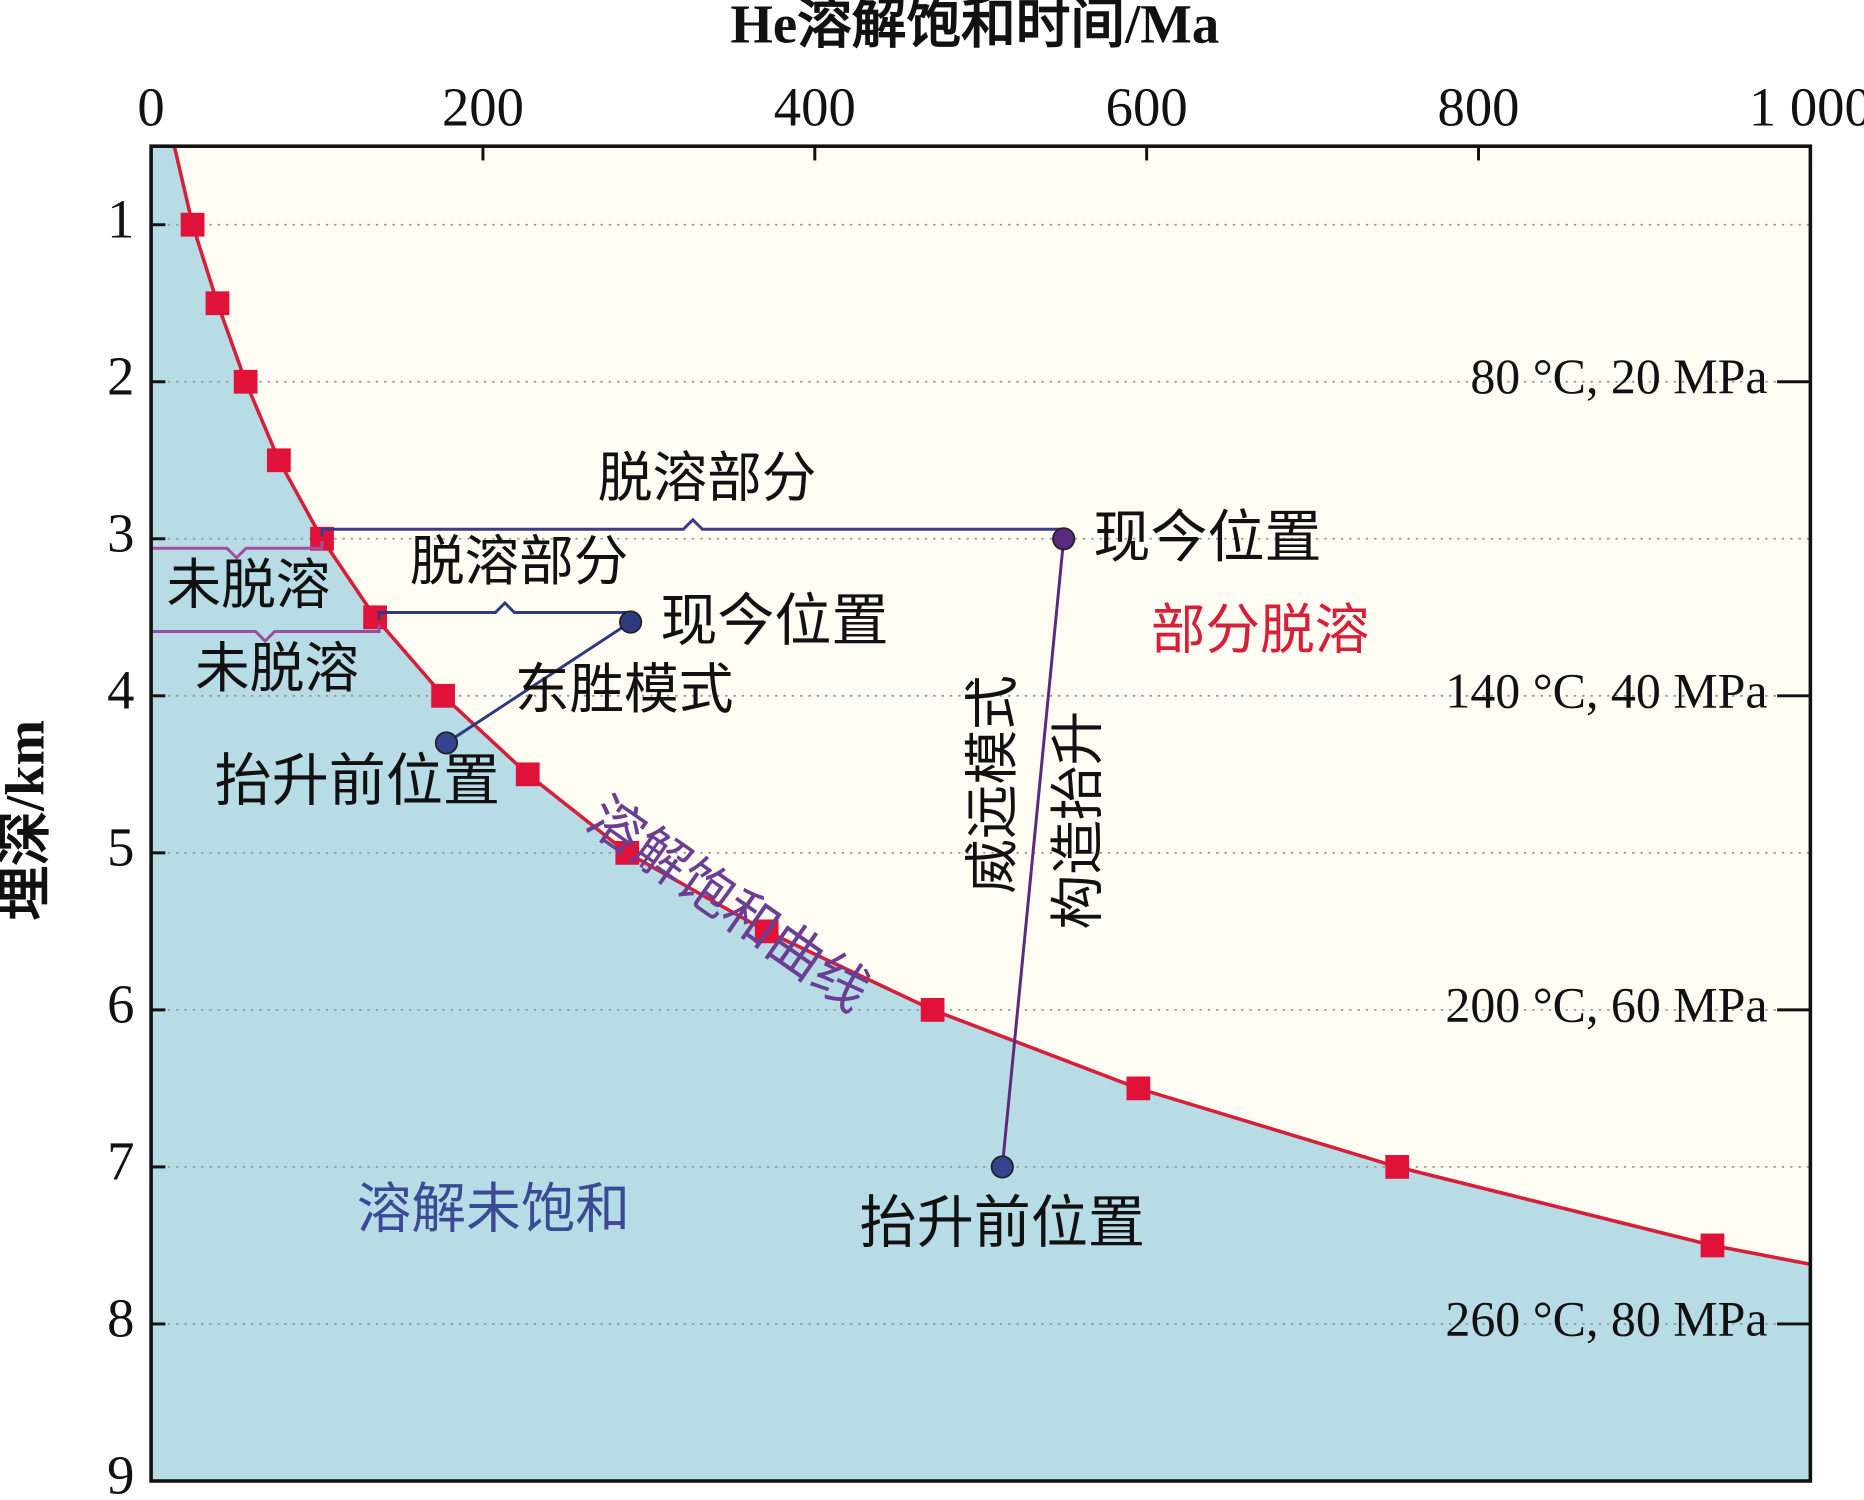 Image resolution: width=1864 pixels, height=1500 pixels. What do you see at coordinates (120, 532) in the screenshot?
I see `y-tick-label: 3` at bounding box center [120, 532].